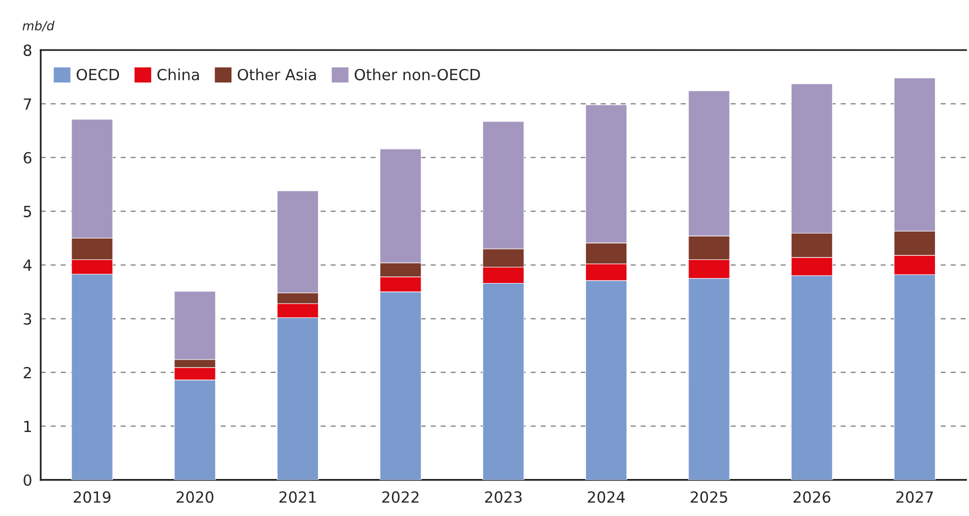  Describe the element at coordinates (709, 497) in the screenshot. I see `x-tick-label: 2025` at that location.